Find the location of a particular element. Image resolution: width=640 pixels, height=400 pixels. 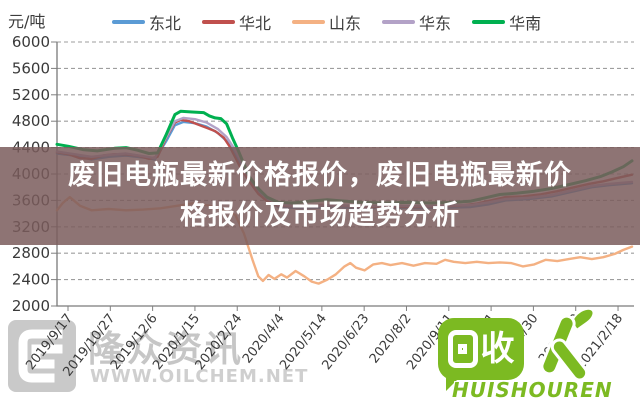

title-line-2: 格报价及市场趋势分析 is located at coordinates (320, 215).